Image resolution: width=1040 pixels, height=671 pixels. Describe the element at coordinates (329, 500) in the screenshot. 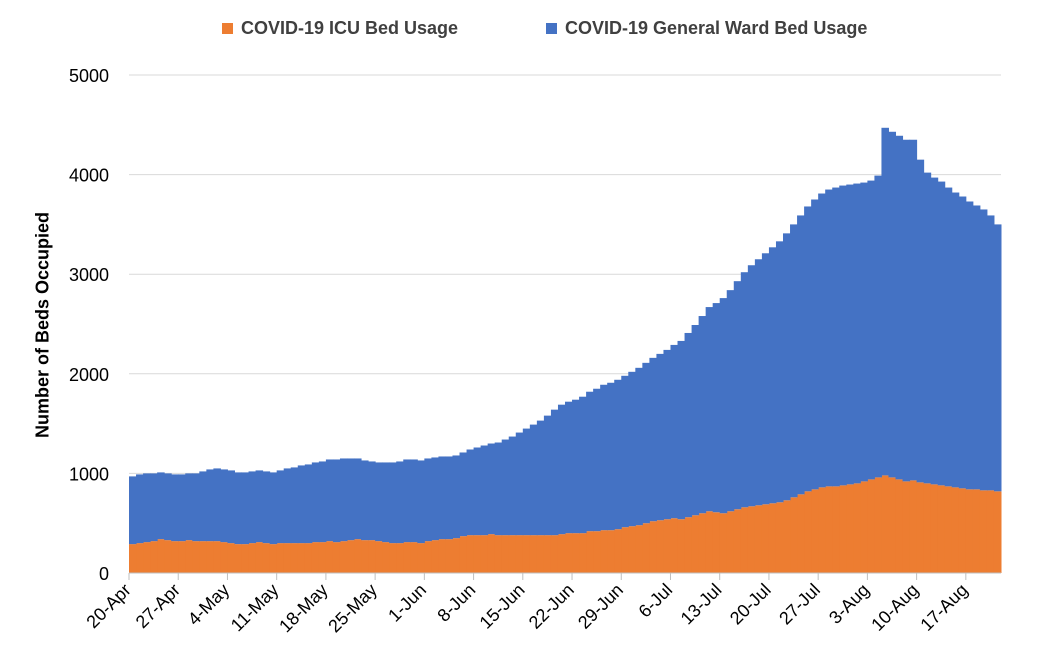

I see `bar-s1-d28` at that location.